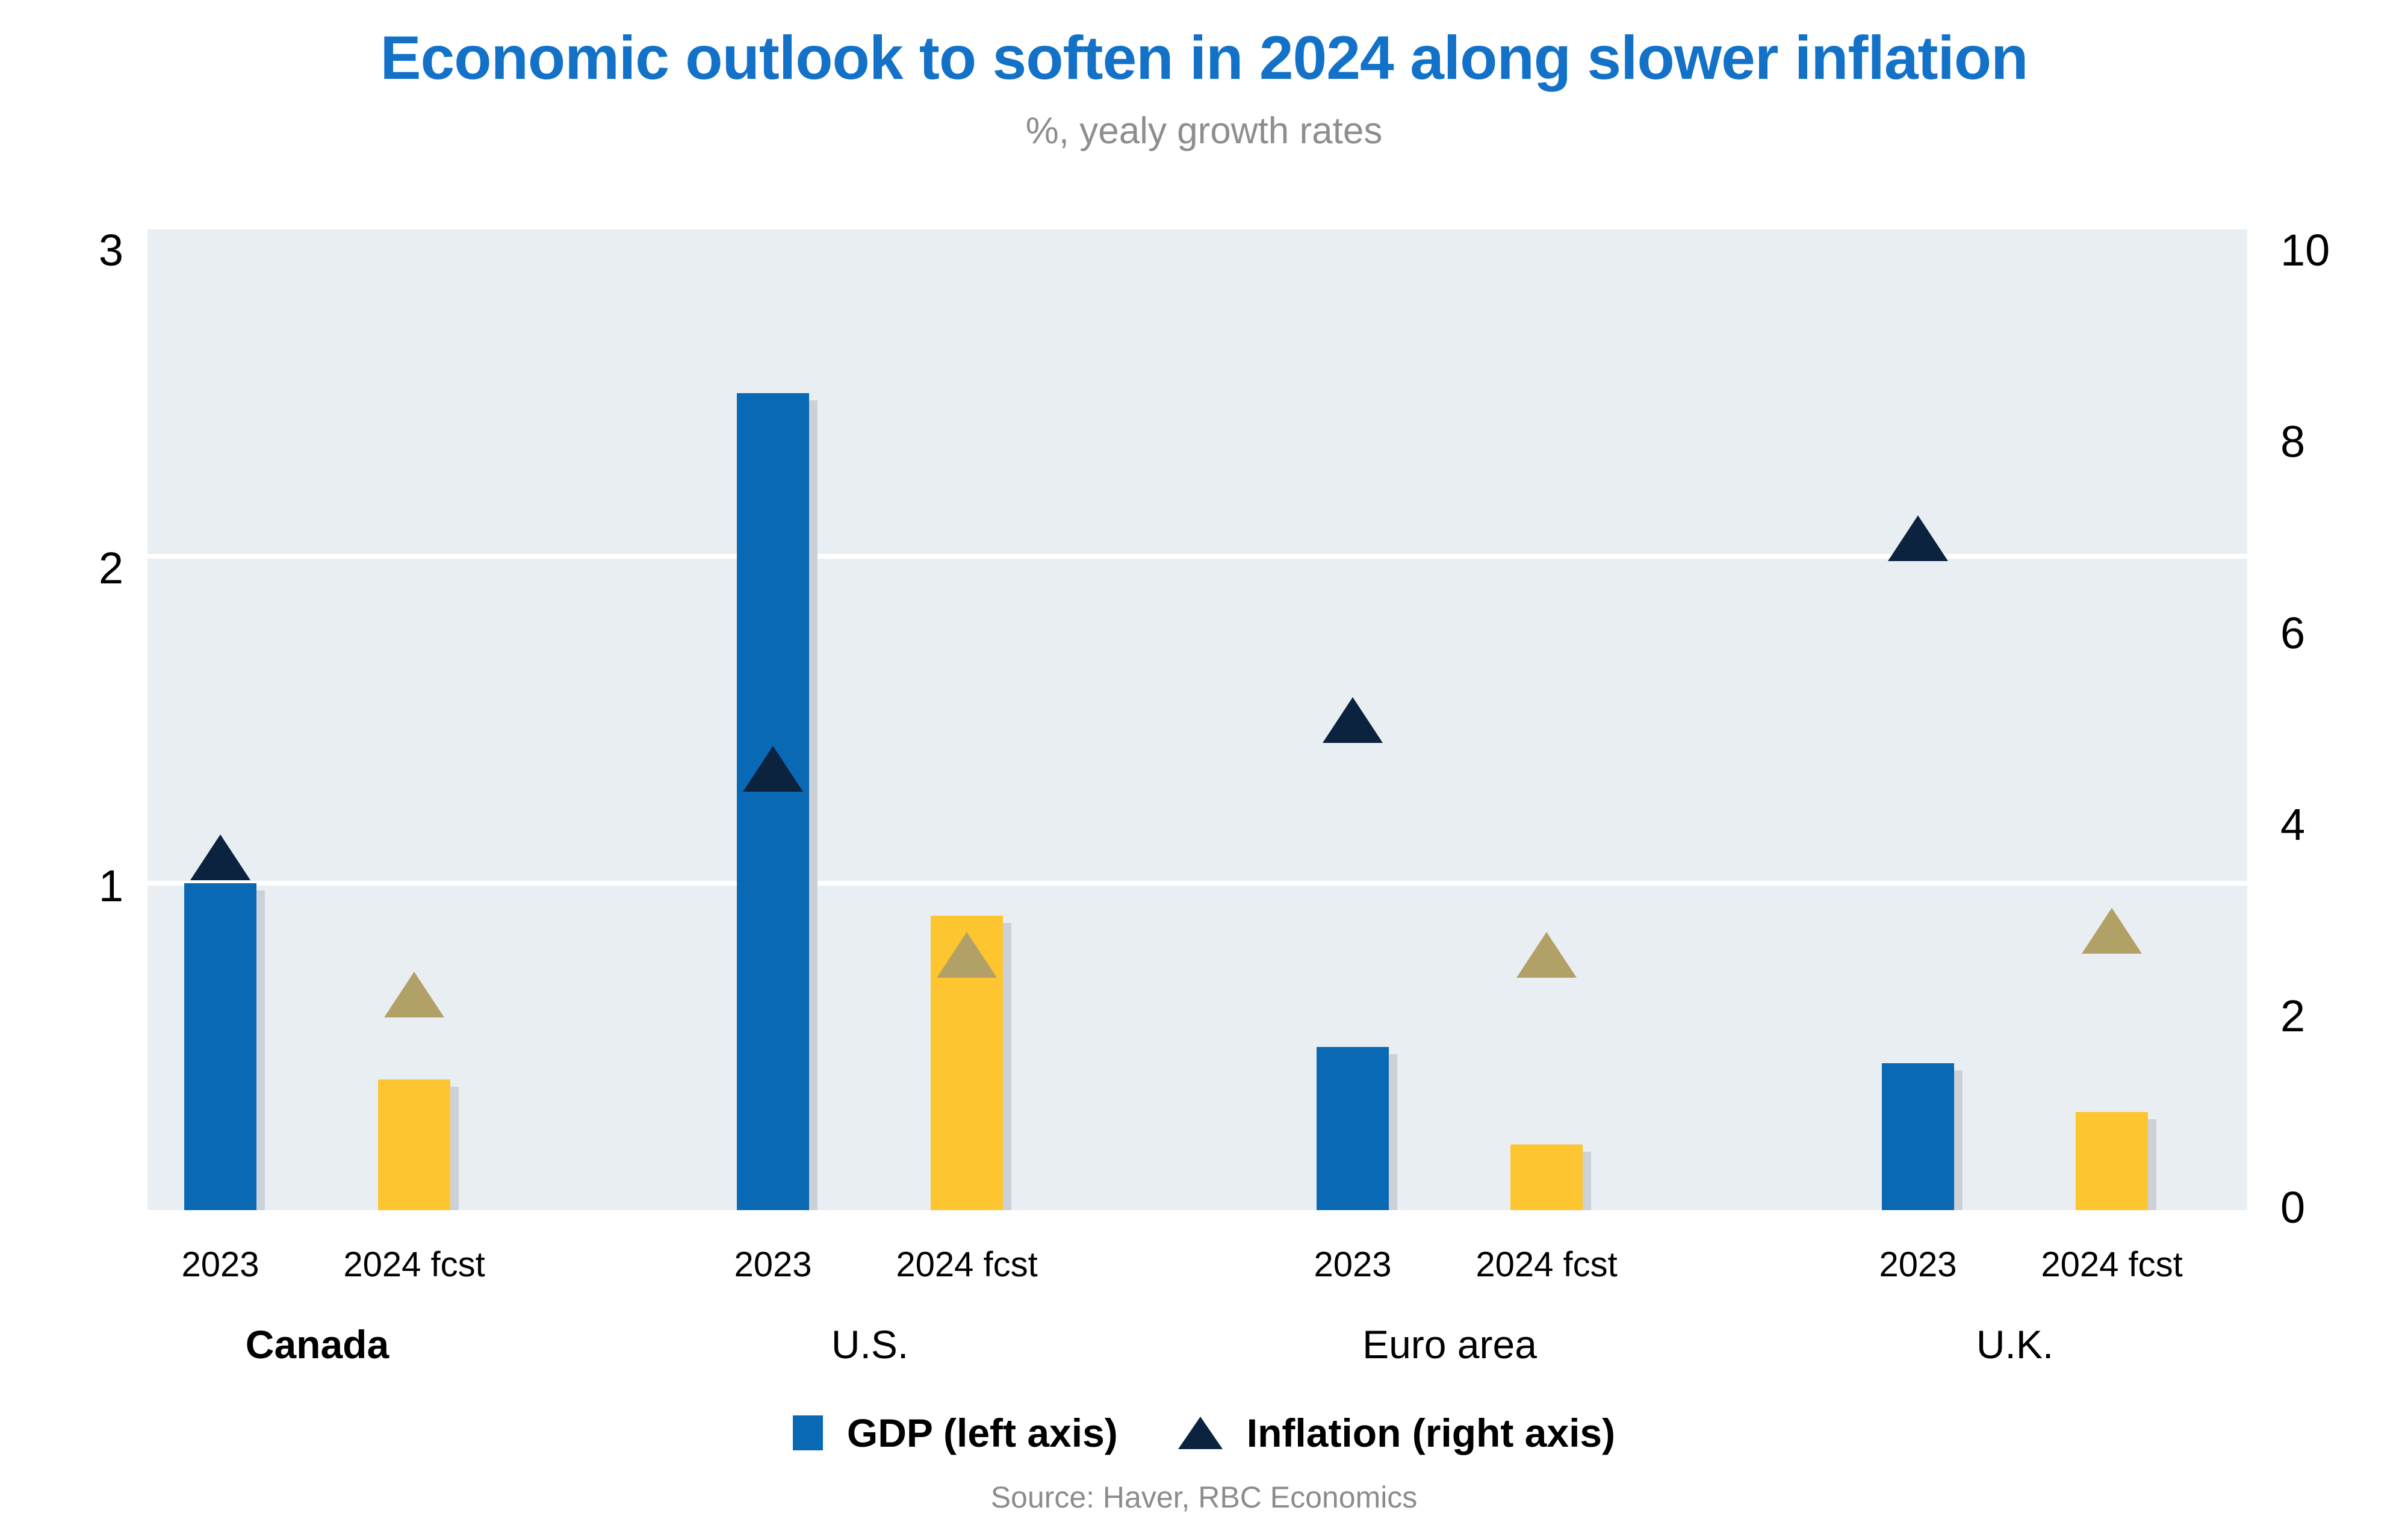 The width and height of the screenshot is (2408, 1528). What do you see at coordinates (982, 1433) in the screenshot?
I see `legend-gdp-label: GDP (left axis)` at bounding box center [982, 1433].